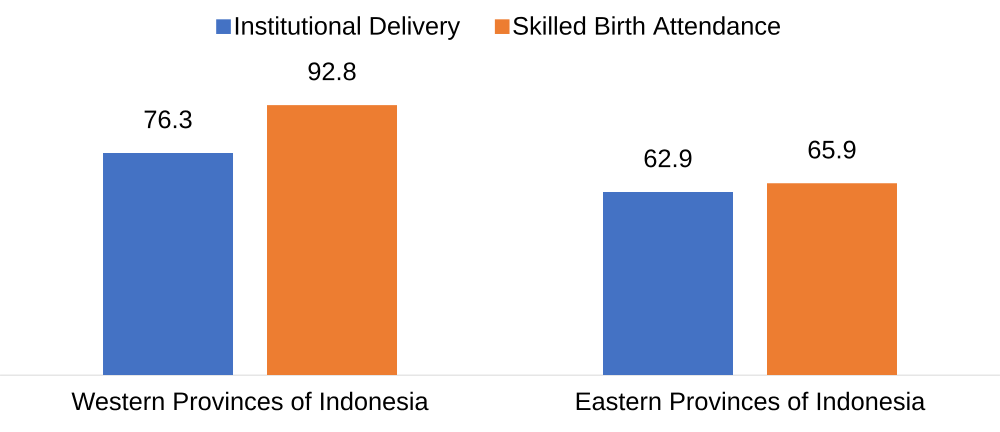  I want to click on legend-label: Institutional Delivery, so click(348, 28).